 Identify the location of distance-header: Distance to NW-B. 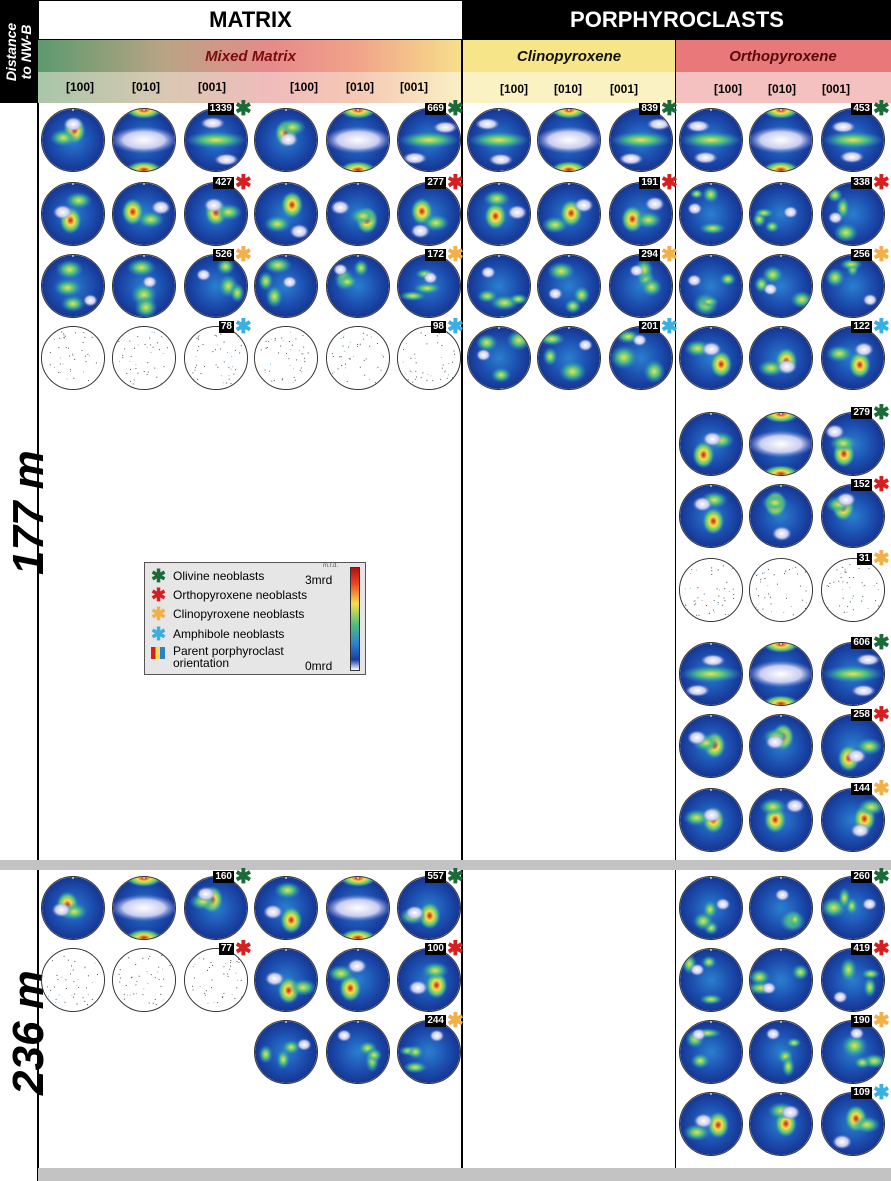
(19, 51).